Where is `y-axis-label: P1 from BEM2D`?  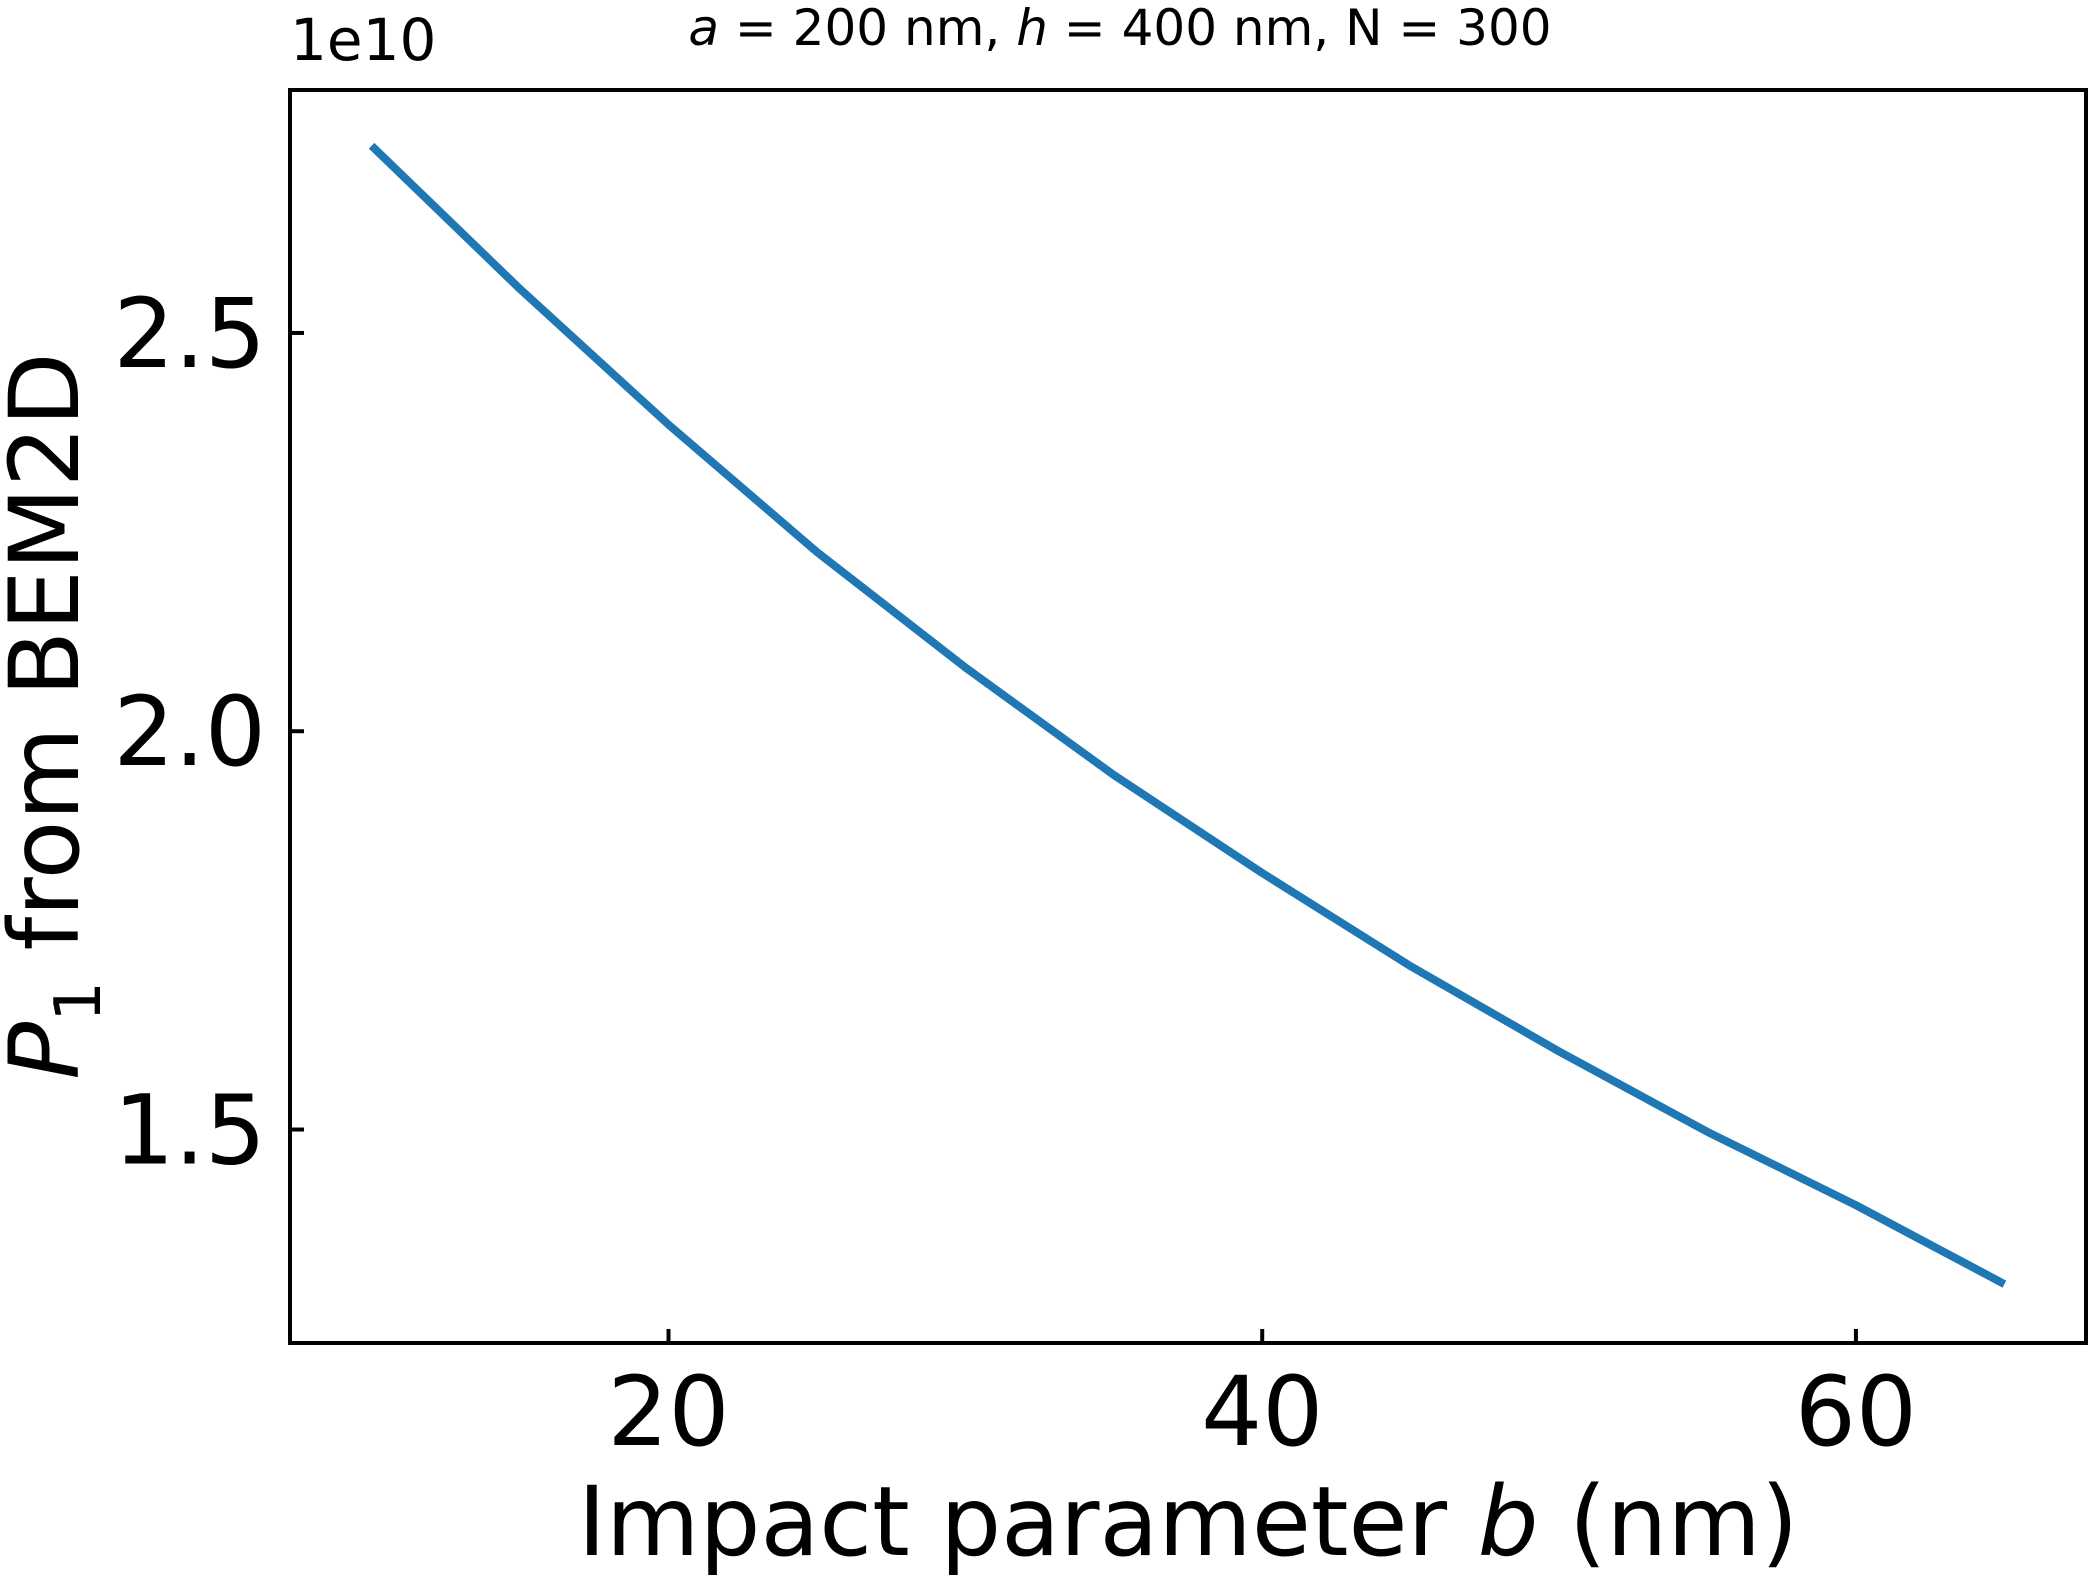 y-axis-label: P1 from BEM2D is located at coordinates (58, 715).